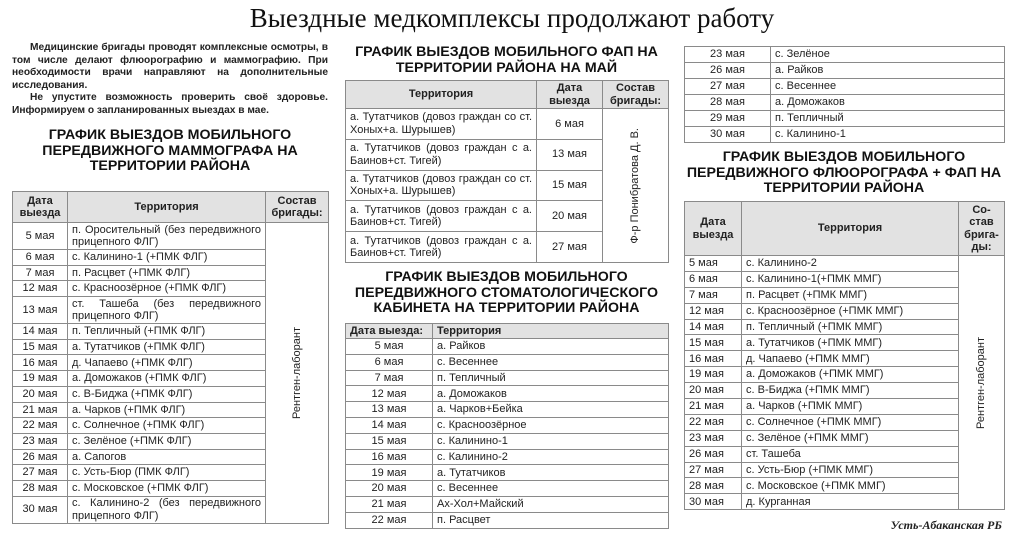 The height and width of the screenshot is (540, 1024). I want to click on table-row: 12 мая с. Красноозёрное (+ПМК ФЛГ), so click(170, 289).